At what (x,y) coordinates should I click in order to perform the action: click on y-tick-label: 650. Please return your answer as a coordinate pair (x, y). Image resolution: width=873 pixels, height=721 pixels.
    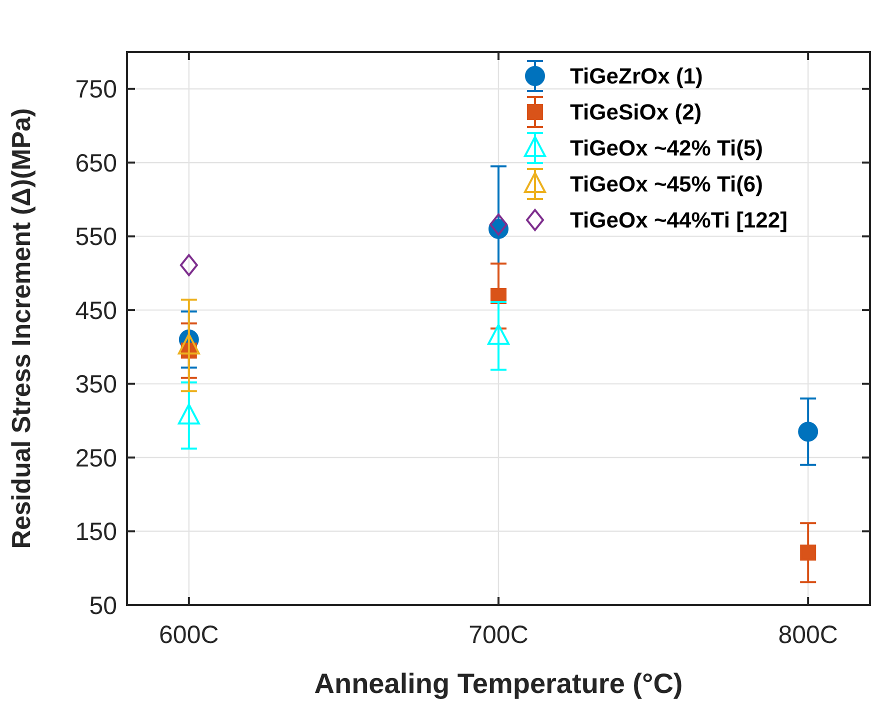
    Looking at the image, I should click on (96, 163).